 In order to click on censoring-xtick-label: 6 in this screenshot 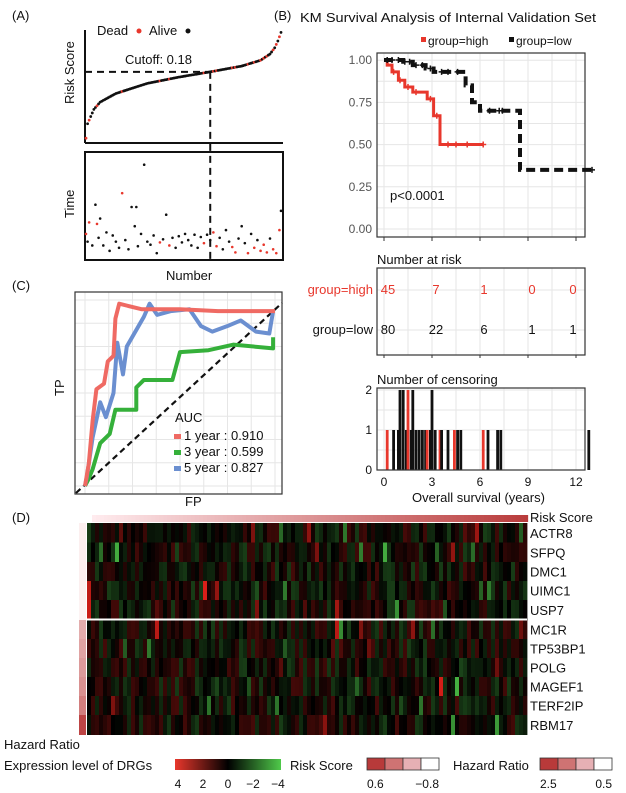, I will do `click(480, 482)`.